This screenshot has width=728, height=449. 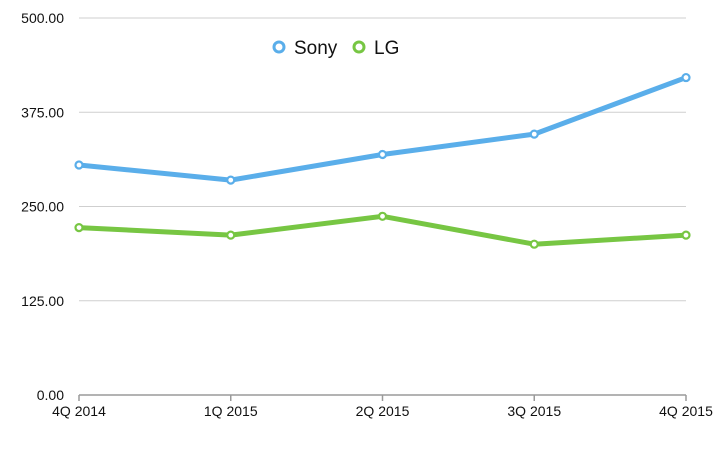 I want to click on legend-label-lg: LG, so click(x=386, y=48).